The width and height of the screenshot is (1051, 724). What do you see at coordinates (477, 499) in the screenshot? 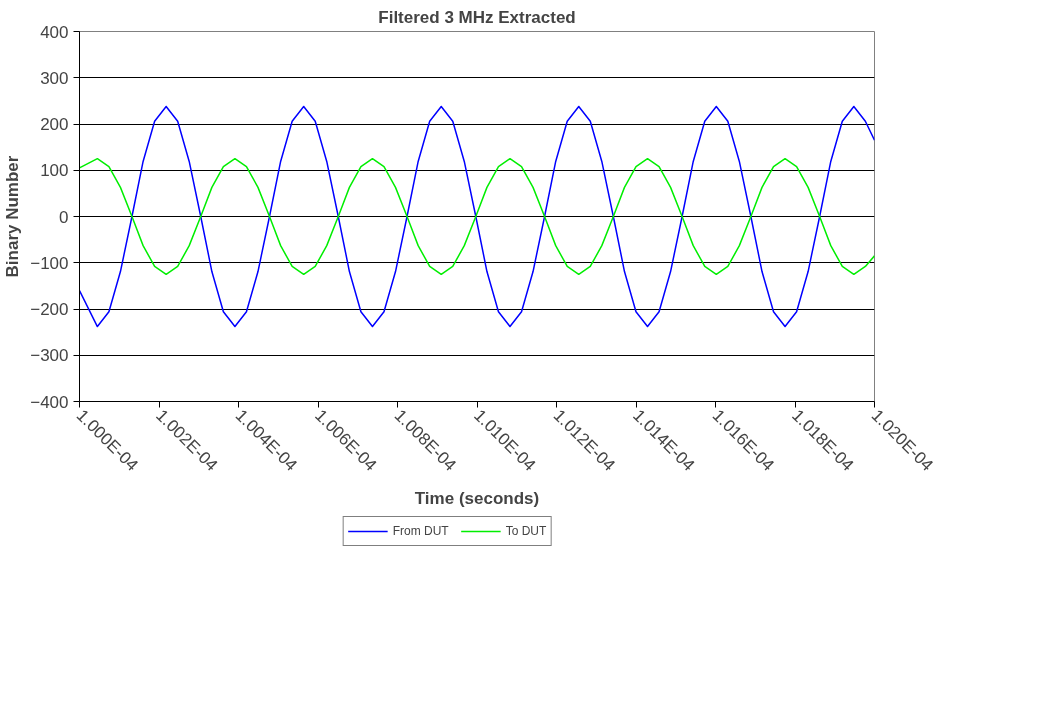
I see `x-axis-title: Time (seconds)` at bounding box center [477, 499].